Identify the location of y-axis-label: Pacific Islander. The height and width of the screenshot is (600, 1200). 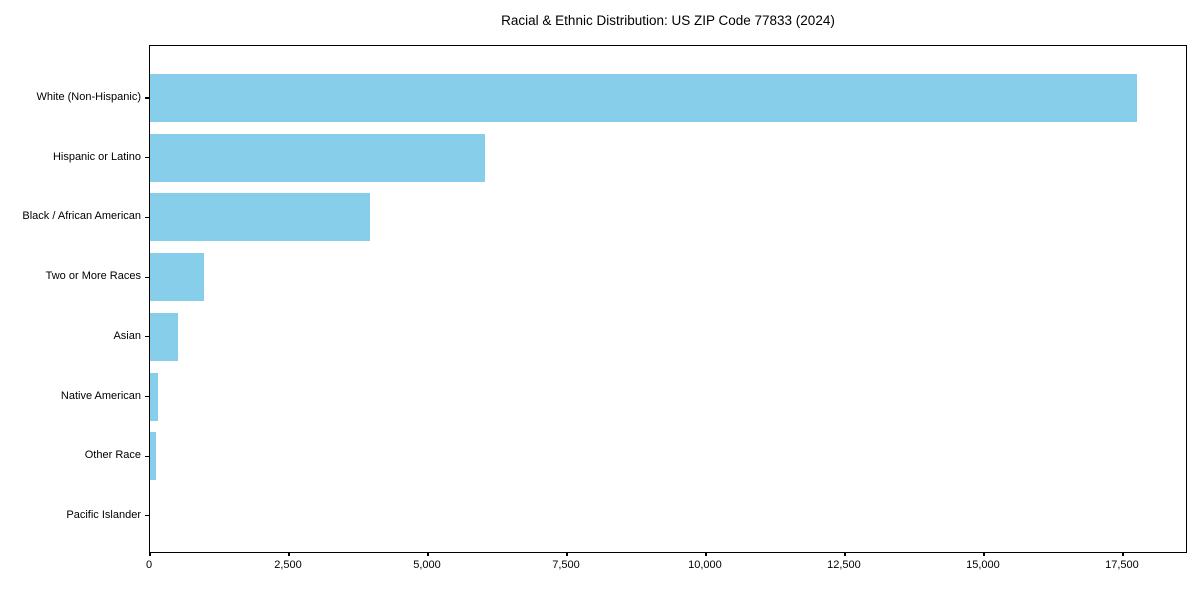
(103, 514).